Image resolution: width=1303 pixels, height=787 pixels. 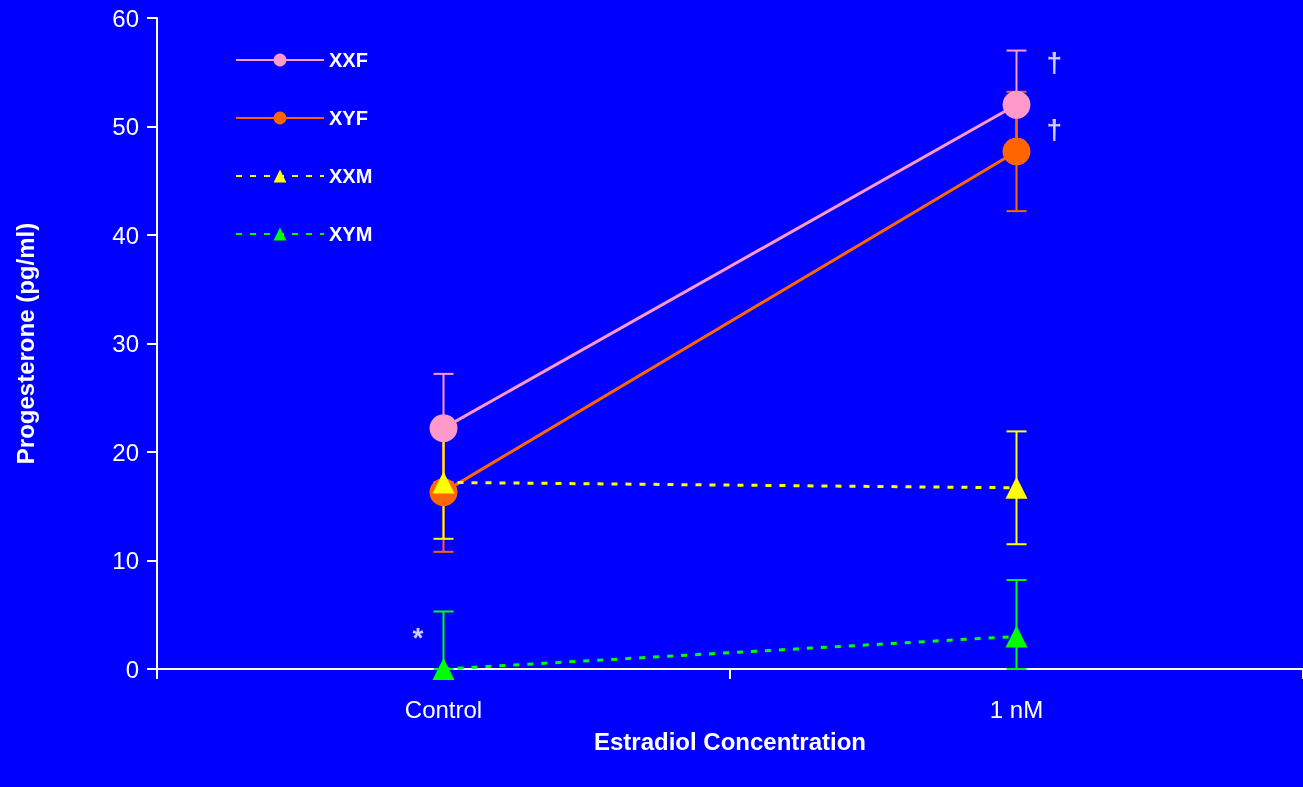 What do you see at coordinates (351, 176) in the screenshot?
I see `legend-label: XXM` at bounding box center [351, 176].